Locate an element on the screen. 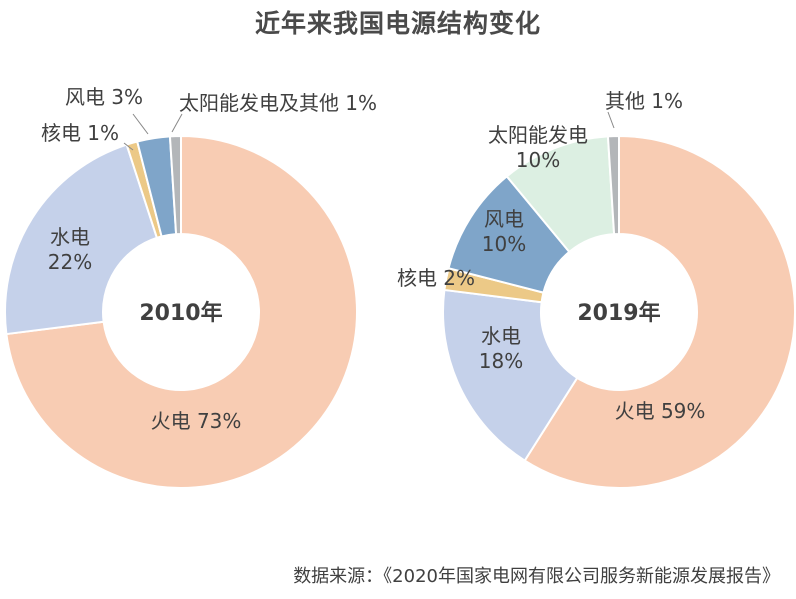 The image size is (796, 599). leader-line-风电 is located at coordinates (140, 124).